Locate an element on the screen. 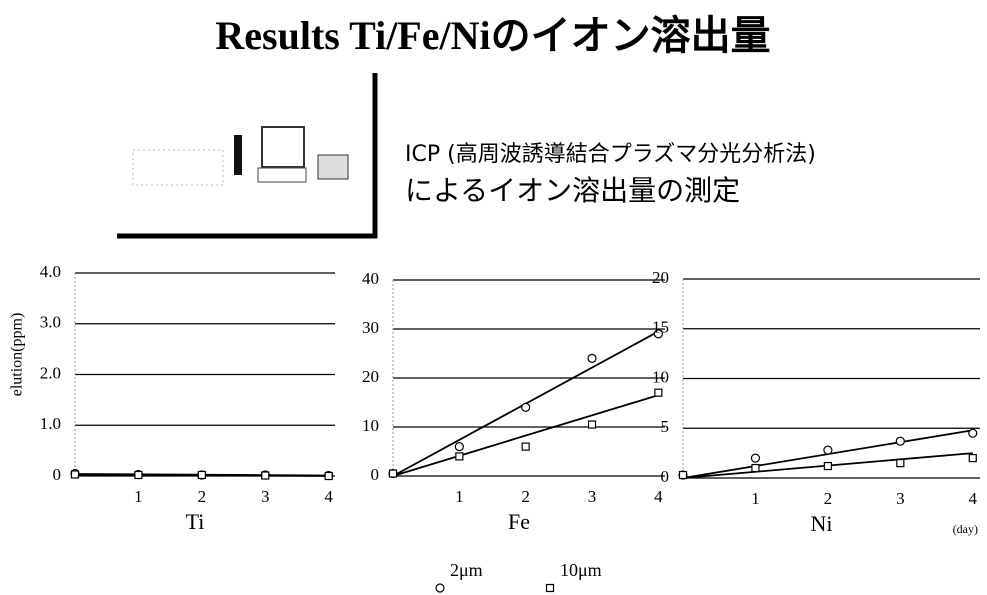  y-tick-label: 2.0 is located at coordinates (50, 372).